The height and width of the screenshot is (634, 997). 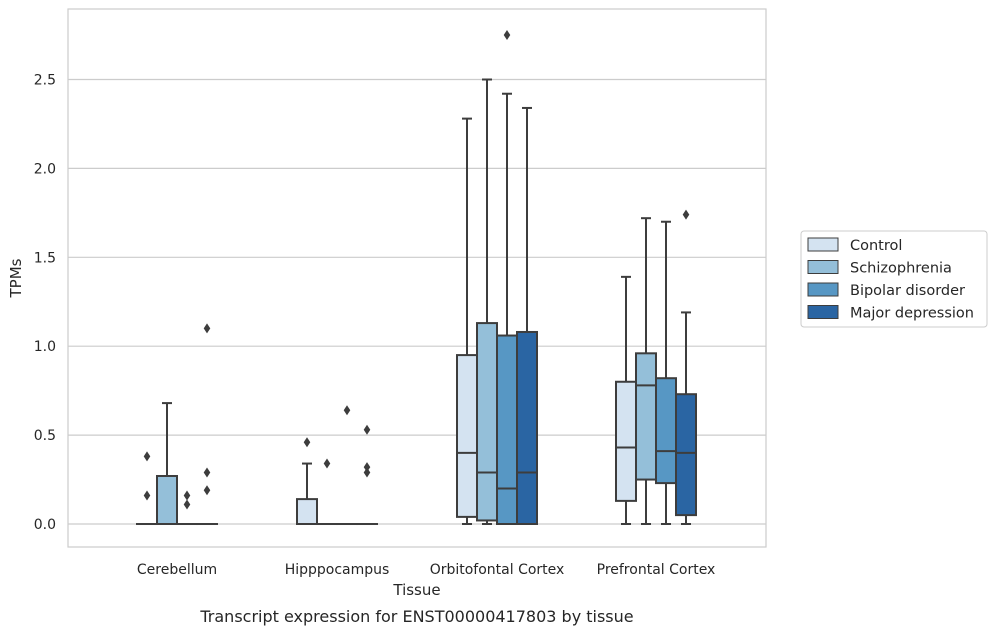 I want to click on x-axis-title: Tissue, so click(x=416, y=590).